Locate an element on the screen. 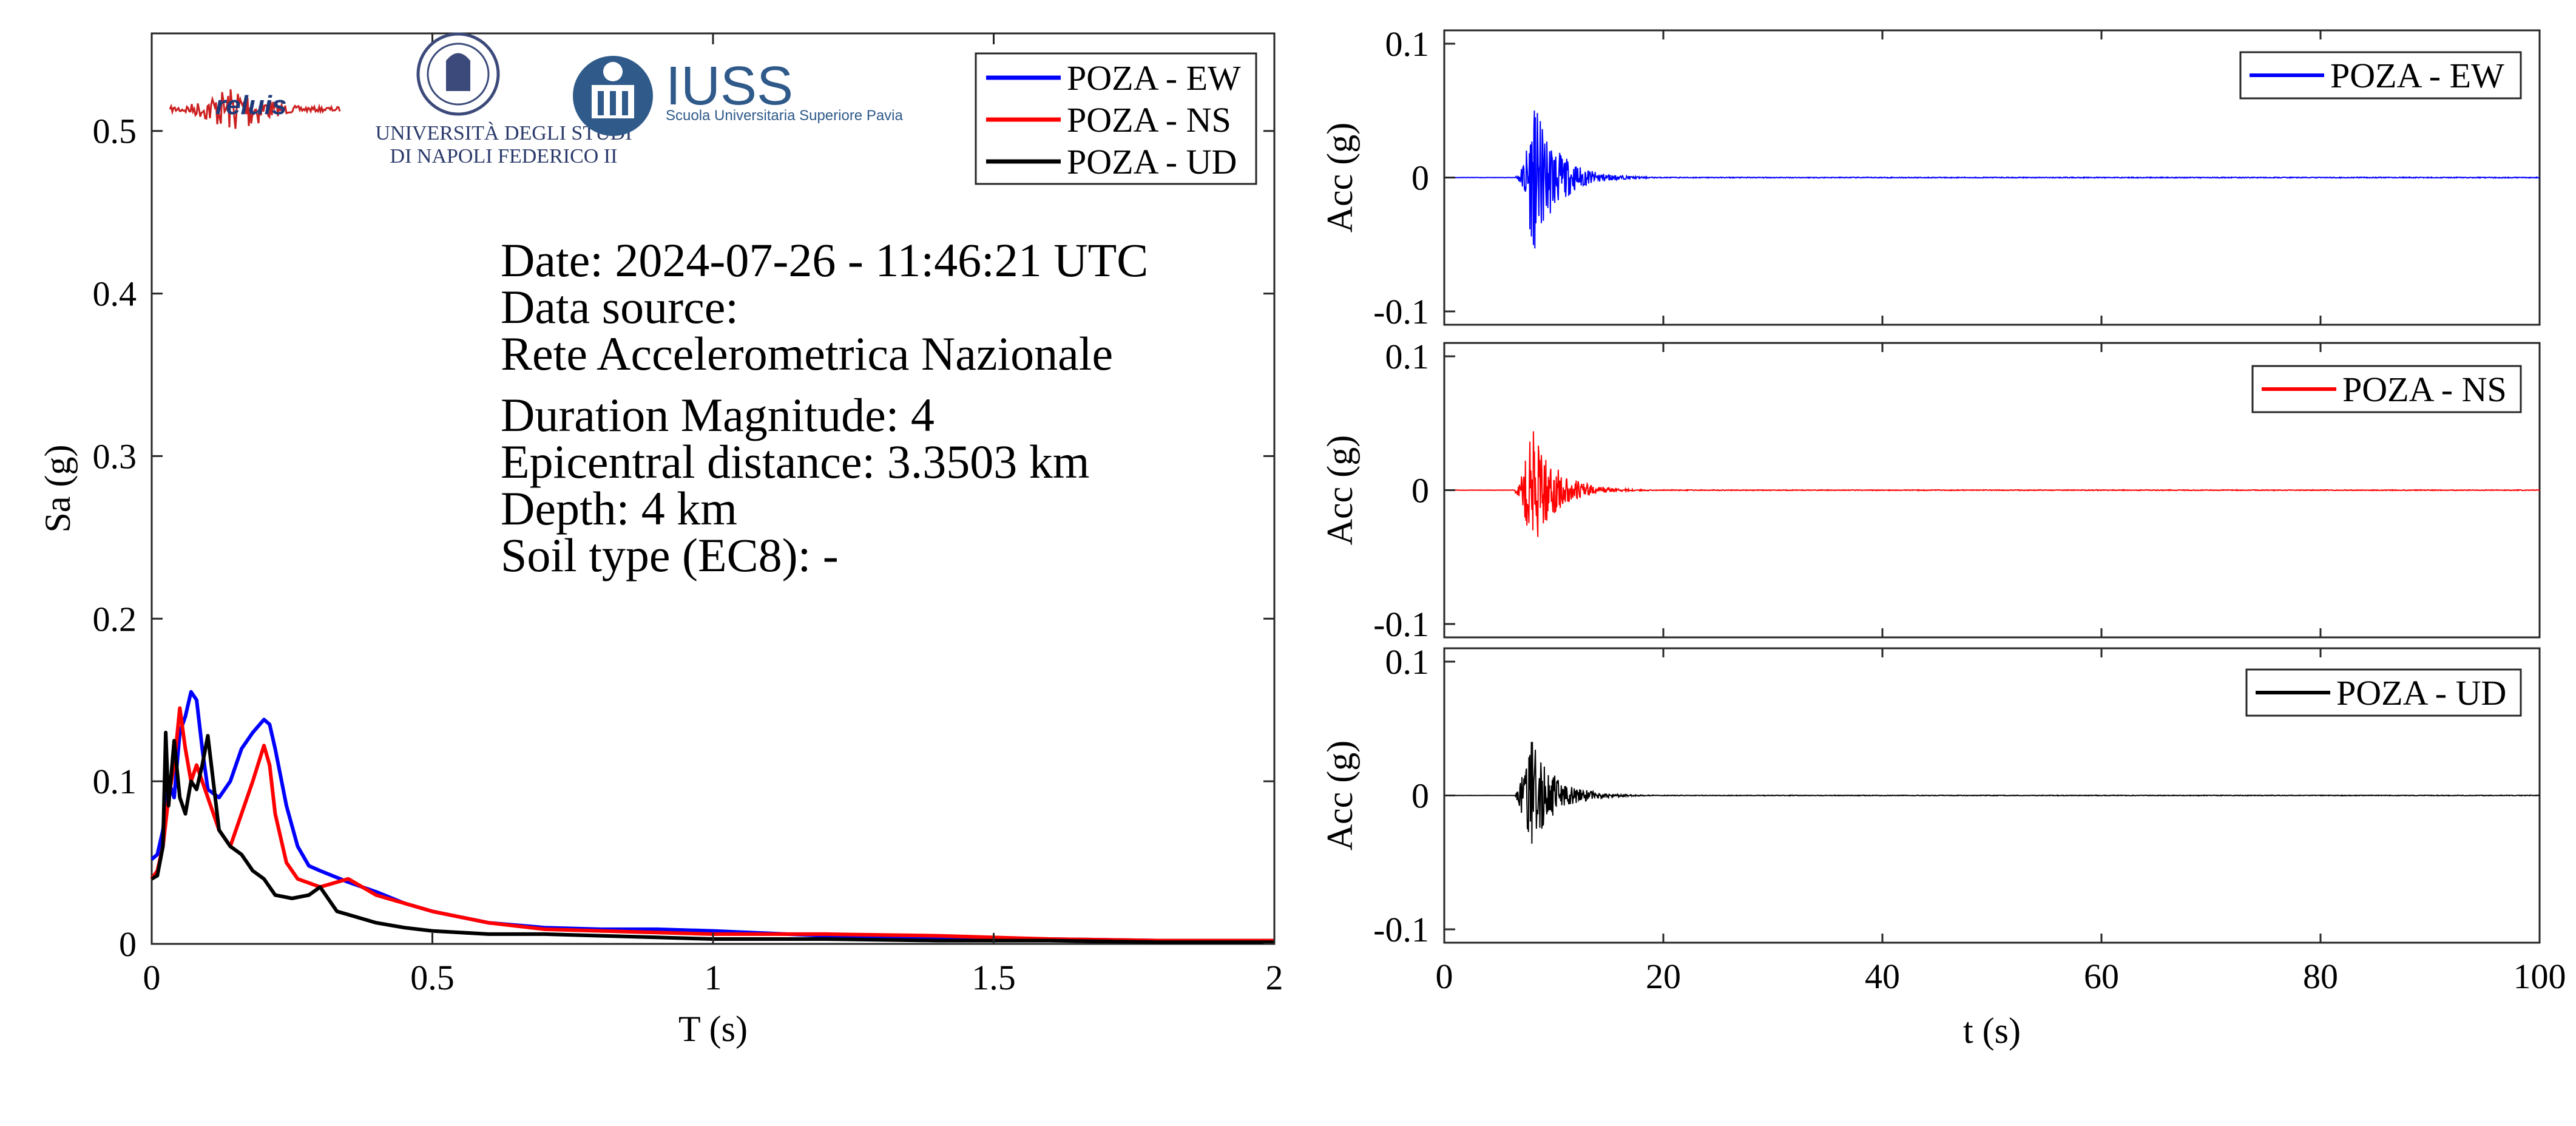 The width and height of the screenshot is (2576, 1126). info-source: Rete Accelerometrica Nazionale is located at coordinates (807, 353).